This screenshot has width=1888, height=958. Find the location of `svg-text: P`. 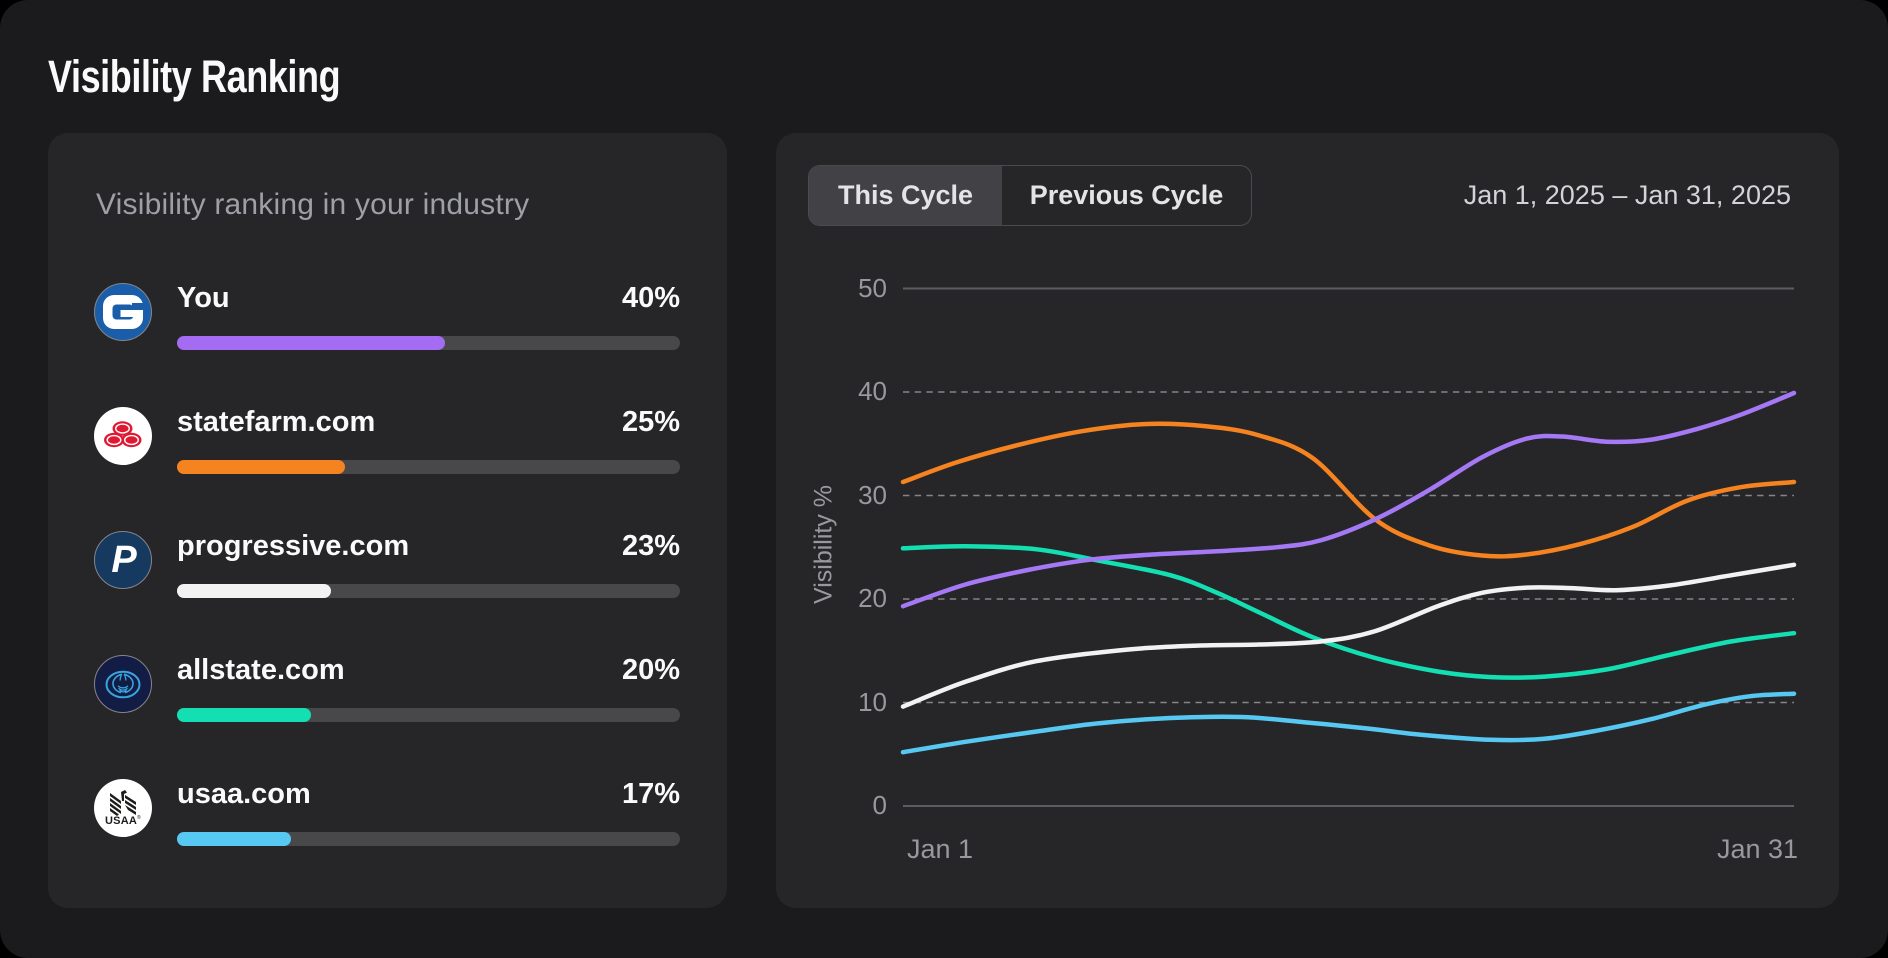

svg-text: P is located at coordinates (124, 560).